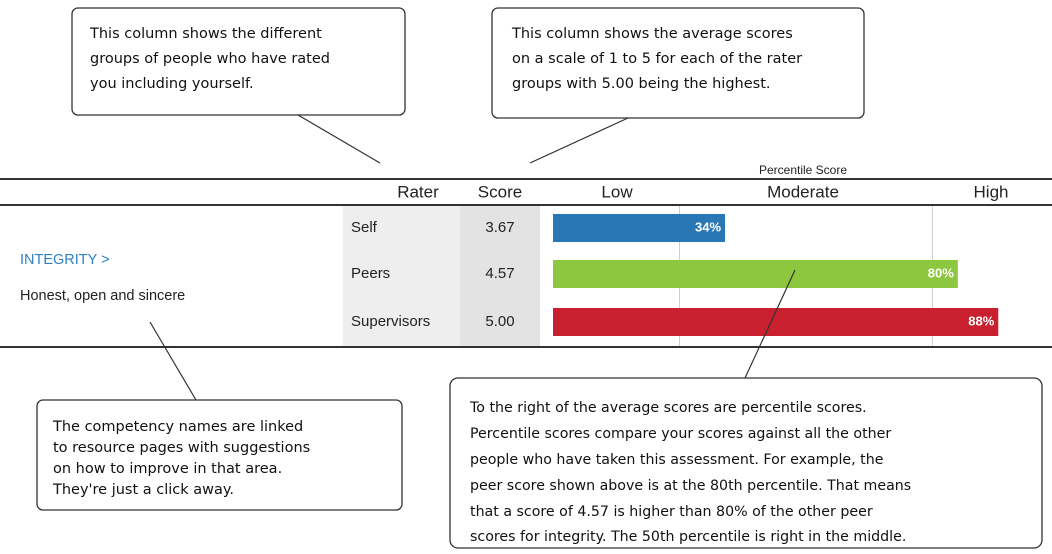  What do you see at coordinates (370, 273) in the screenshot?
I see `rater: Peers` at bounding box center [370, 273].